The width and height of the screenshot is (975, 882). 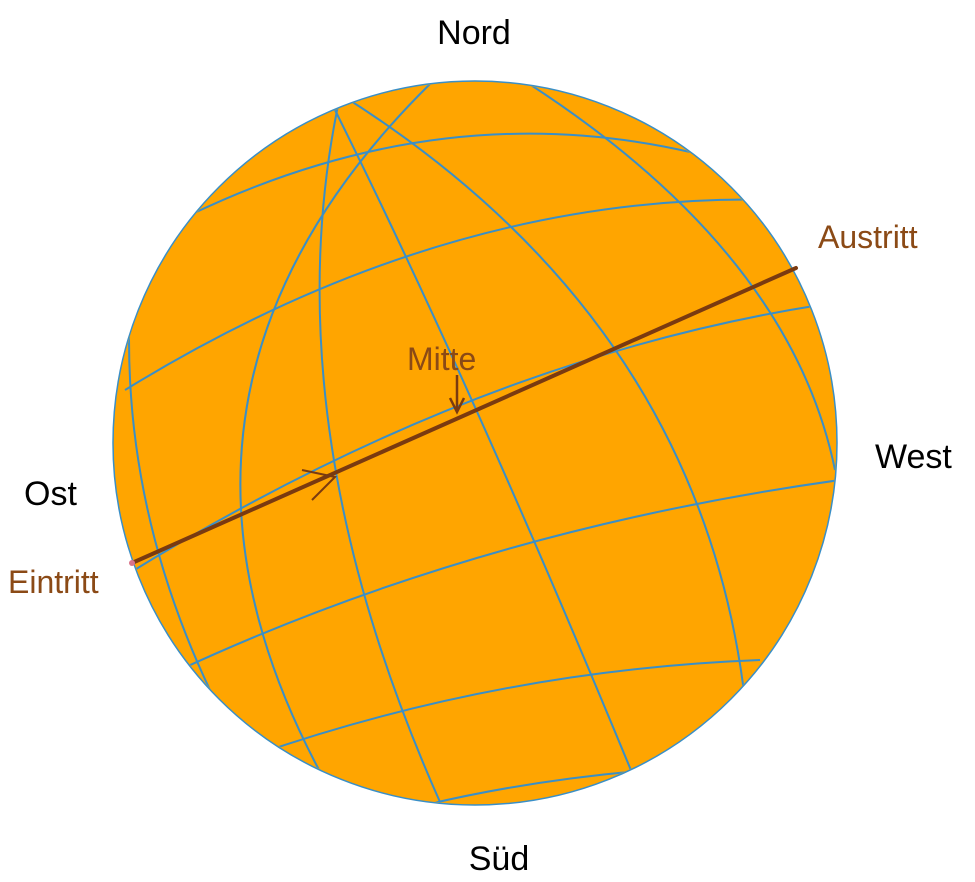 What do you see at coordinates (53, 582) in the screenshot?
I see `entry-label: Eintritt` at bounding box center [53, 582].